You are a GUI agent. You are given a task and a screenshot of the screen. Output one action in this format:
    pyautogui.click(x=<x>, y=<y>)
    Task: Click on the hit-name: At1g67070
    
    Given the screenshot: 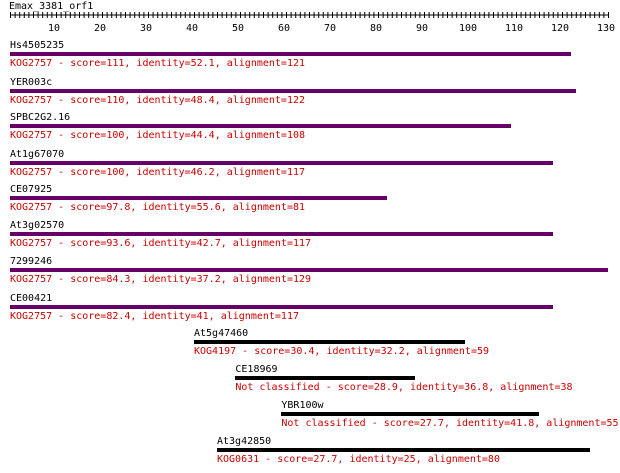 What is the action you would take?
    pyautogui.click(x=37, y=154)
    